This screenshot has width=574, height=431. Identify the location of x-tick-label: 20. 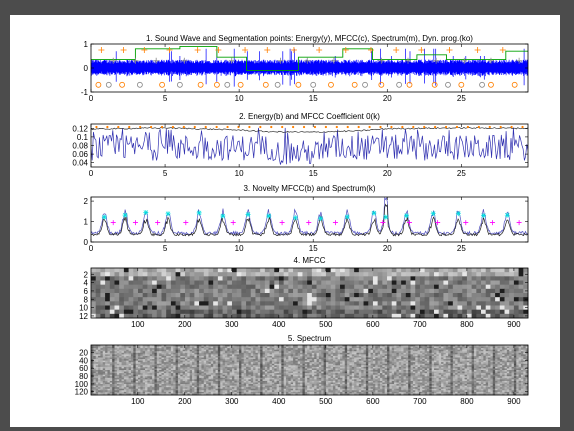
(387, 98).